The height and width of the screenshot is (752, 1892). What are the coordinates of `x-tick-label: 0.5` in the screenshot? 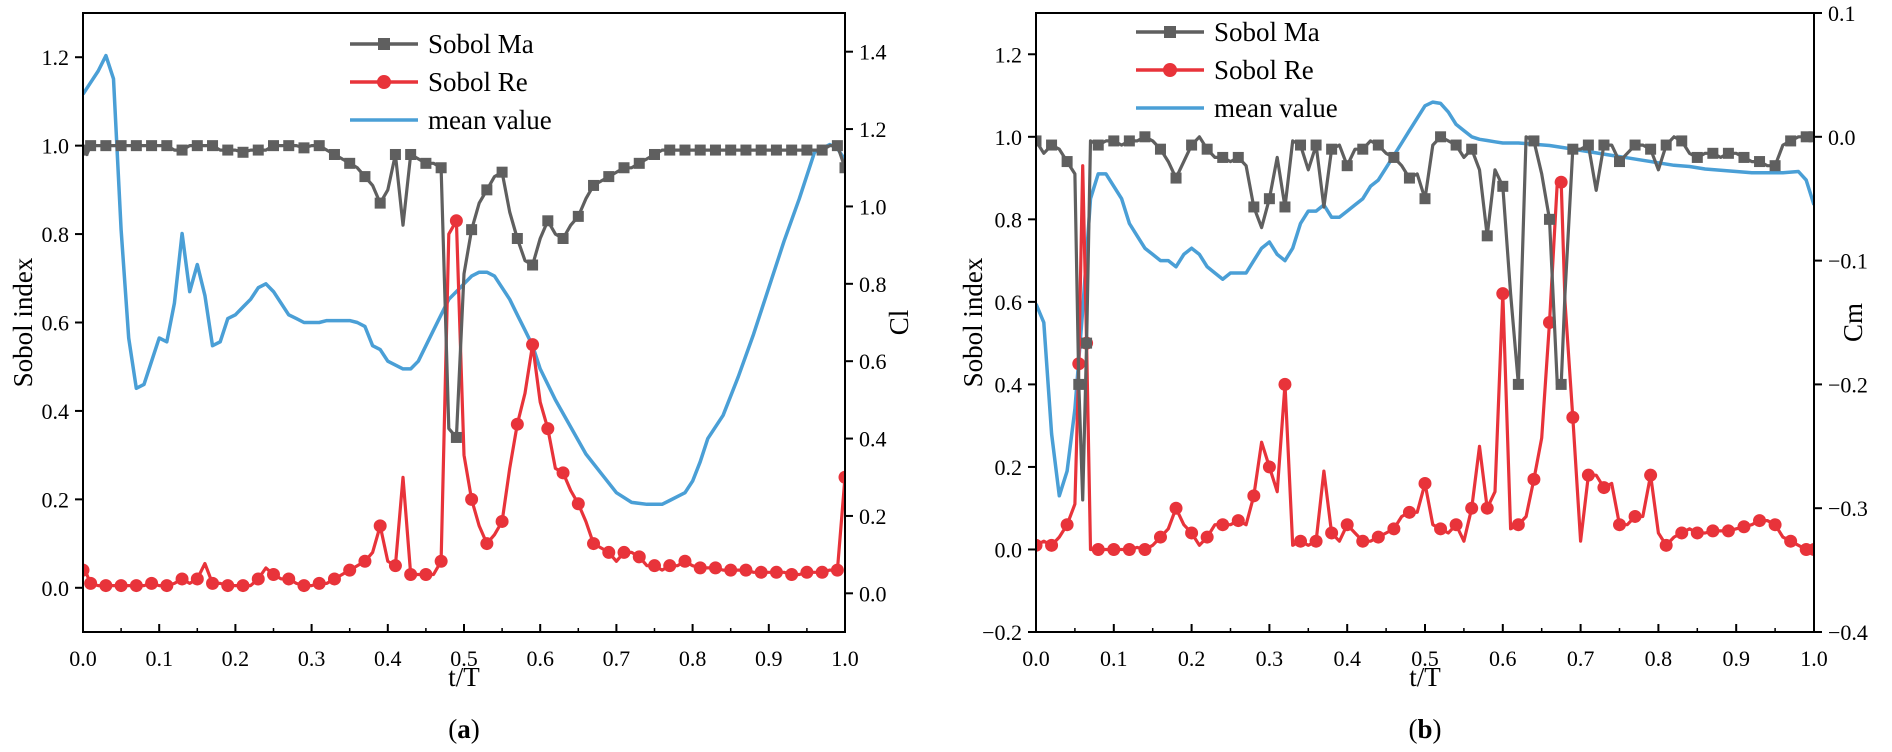 It's located at (1425, 658).